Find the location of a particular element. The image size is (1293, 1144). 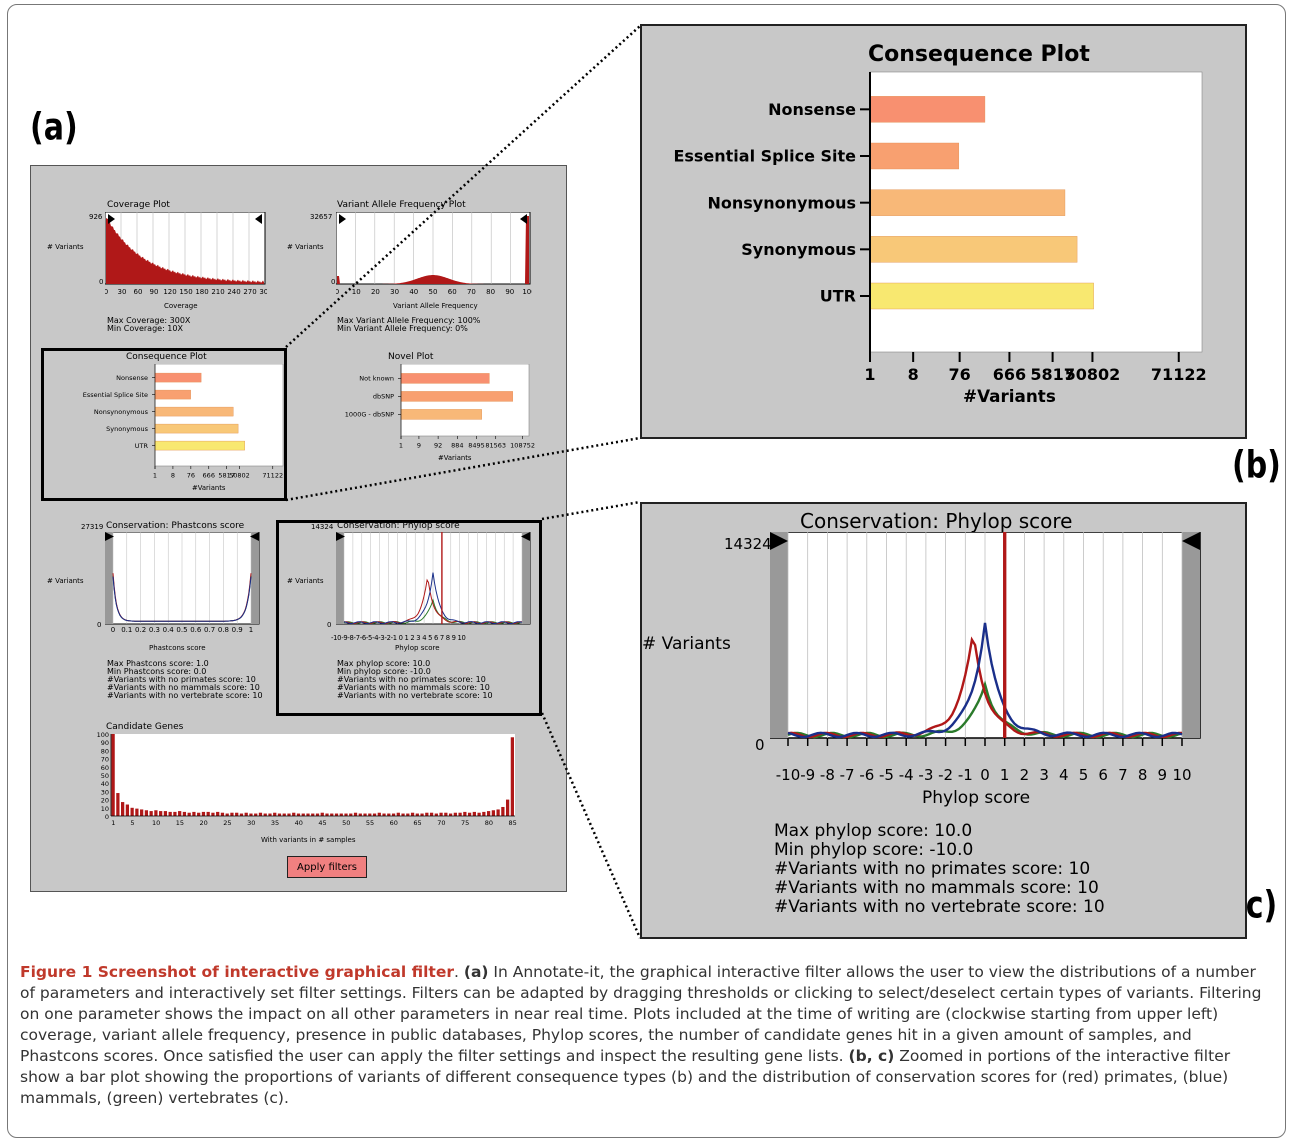

consequence-zoomed-xtick-label: 76 is located at coordinates (960, 374).